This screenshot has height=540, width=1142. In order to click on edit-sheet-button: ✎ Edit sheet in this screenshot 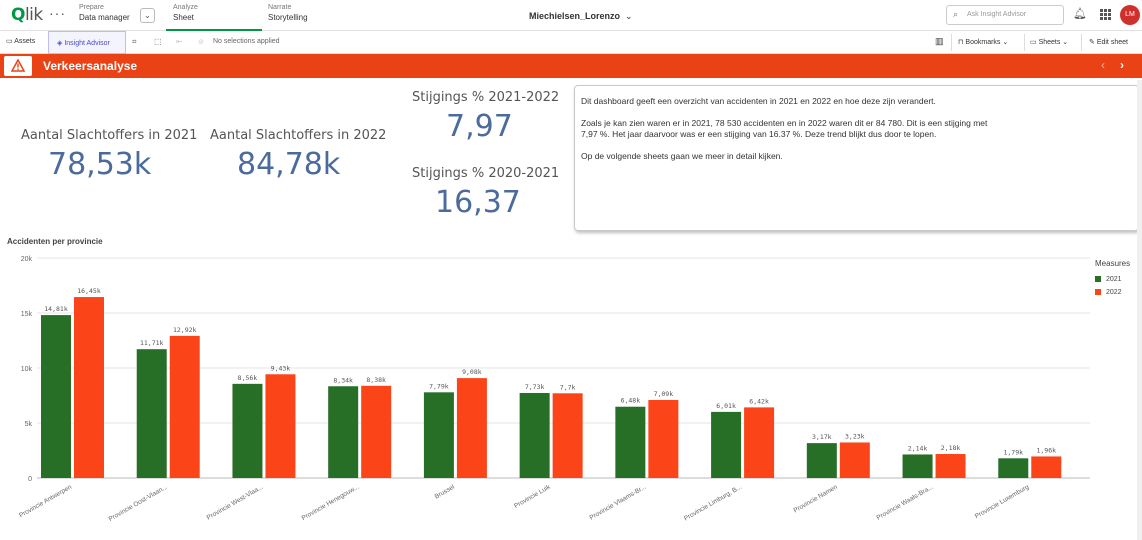, I will do `click(1108, 42)`.